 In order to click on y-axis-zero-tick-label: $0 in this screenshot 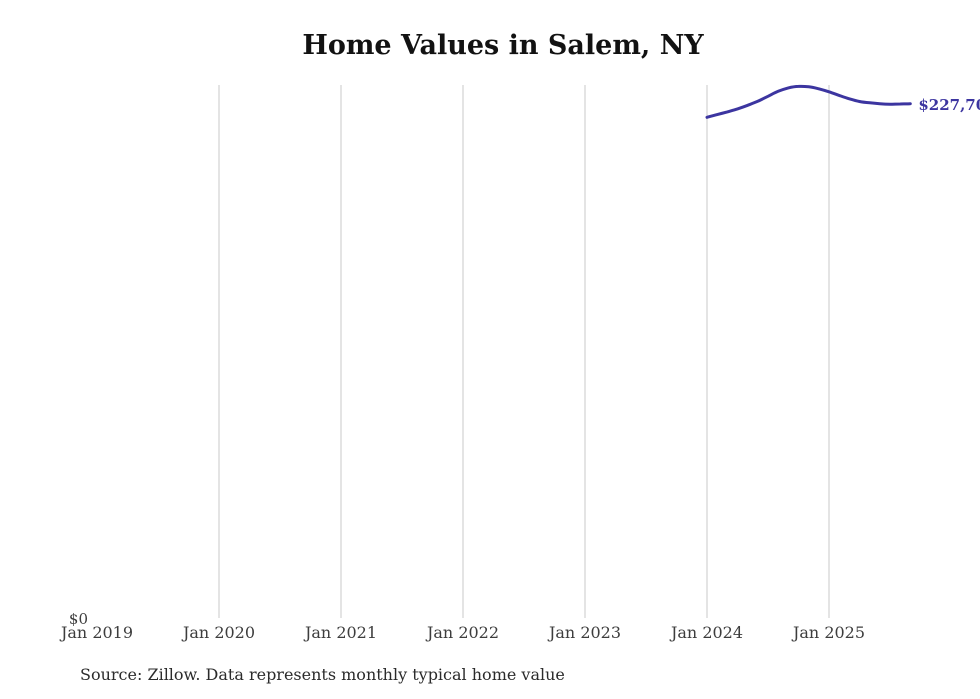, I will do `click(78, 619)`.